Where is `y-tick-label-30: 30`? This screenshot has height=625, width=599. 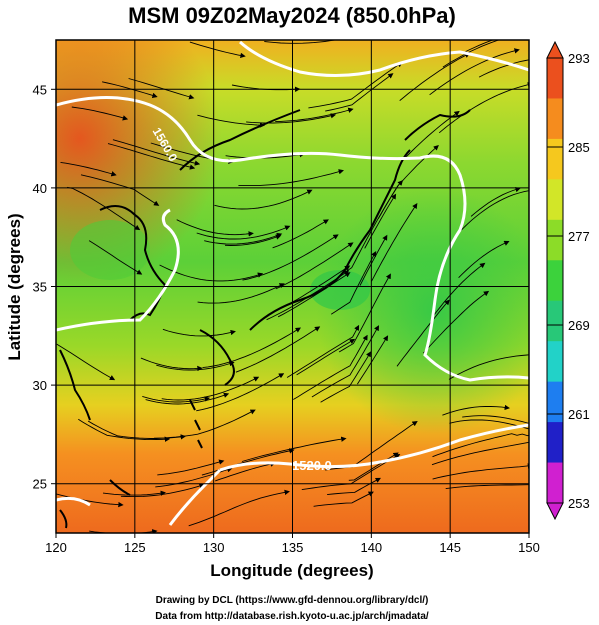 y-tick-label-30: 30 is located at coordinates (40, 385).